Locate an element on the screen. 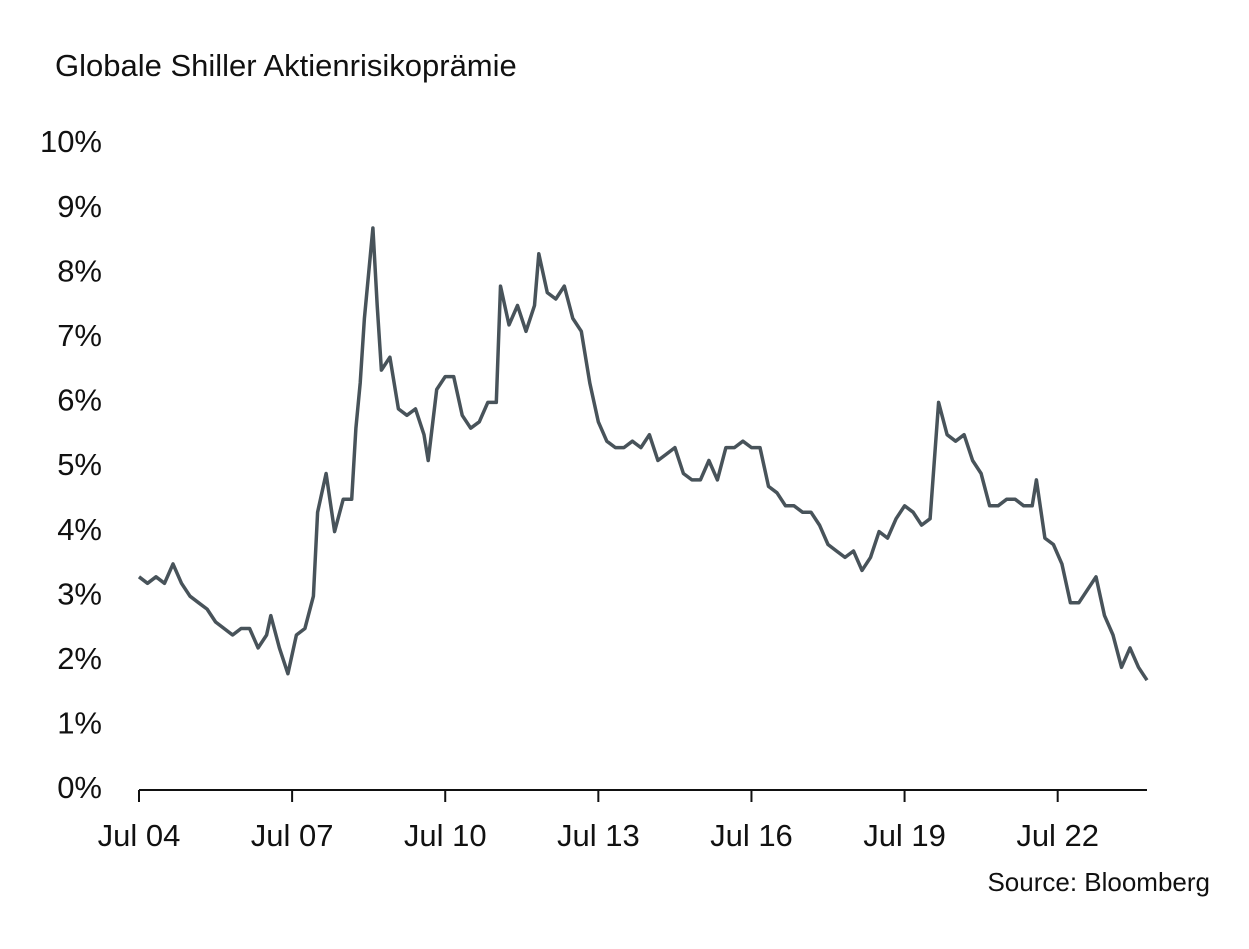 The image size is (1249, 949). x-tick-label: Jul 07 is located at coordinates (292, 835).